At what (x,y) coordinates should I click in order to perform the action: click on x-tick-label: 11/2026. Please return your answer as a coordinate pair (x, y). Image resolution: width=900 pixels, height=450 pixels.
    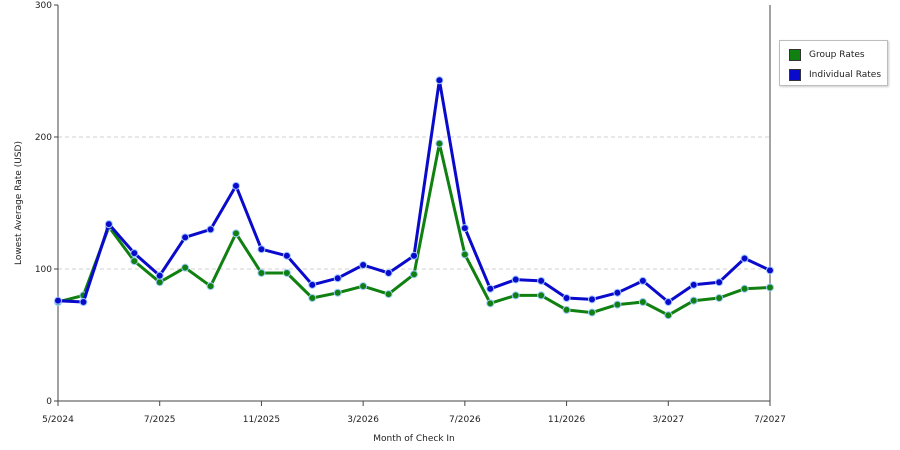
    Looking at the image, I should click on (567, 420).